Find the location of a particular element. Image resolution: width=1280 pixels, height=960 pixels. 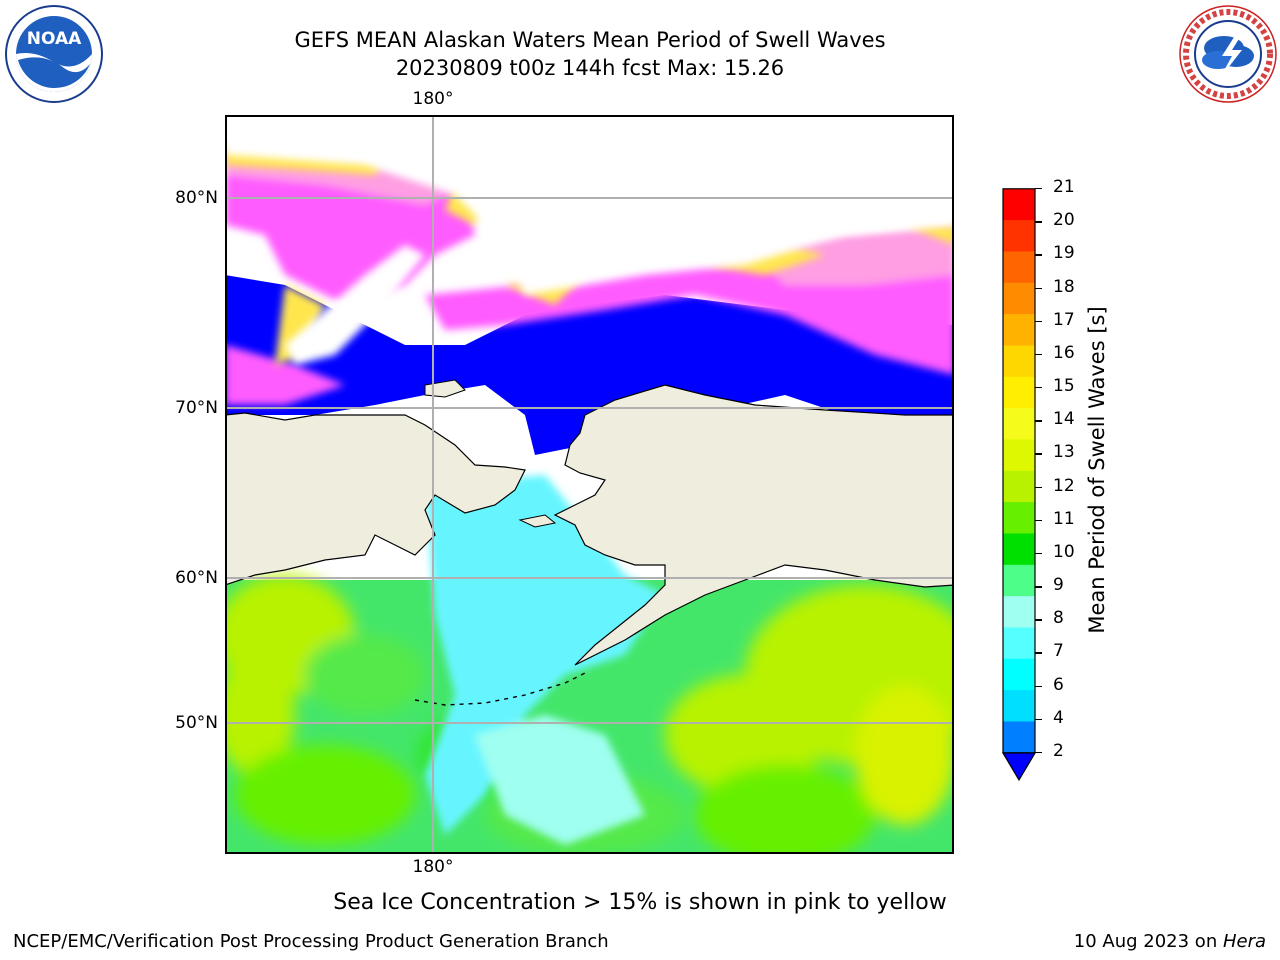

colorbar-tick-label: 11 is located at coordinates (1064, 518).